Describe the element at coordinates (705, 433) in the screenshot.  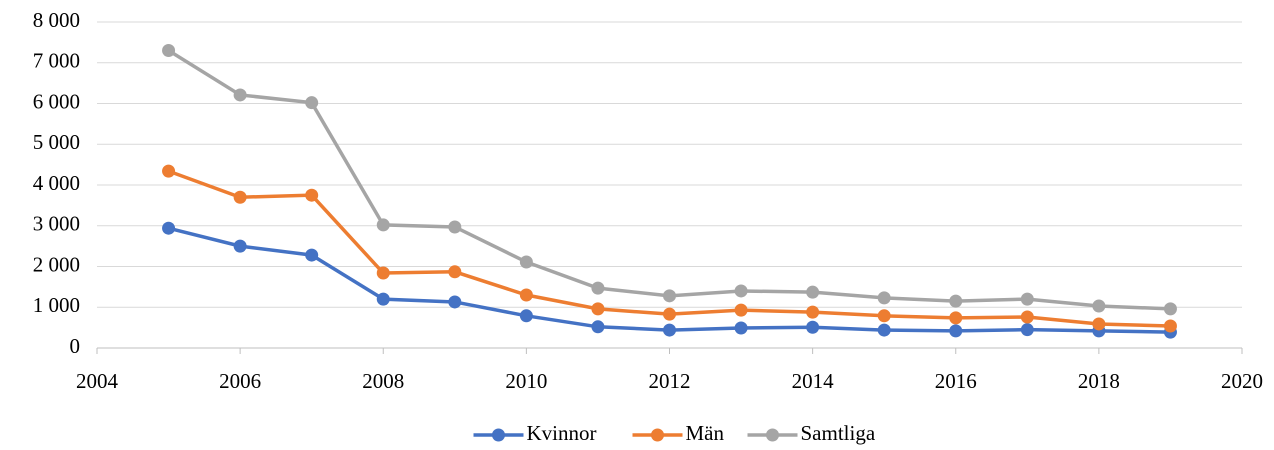
I see `legend-label: Män` at that location.